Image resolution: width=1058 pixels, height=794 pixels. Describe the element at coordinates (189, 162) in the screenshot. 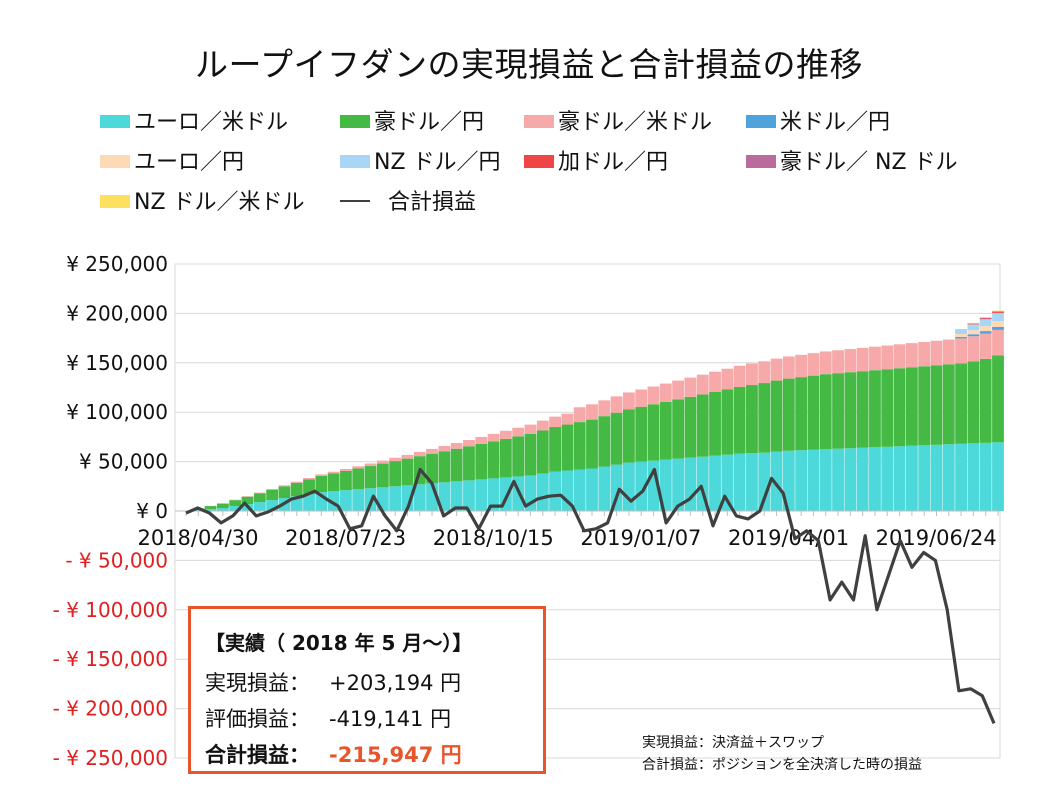

I see `legend-label: ユーロ／円` at that location.